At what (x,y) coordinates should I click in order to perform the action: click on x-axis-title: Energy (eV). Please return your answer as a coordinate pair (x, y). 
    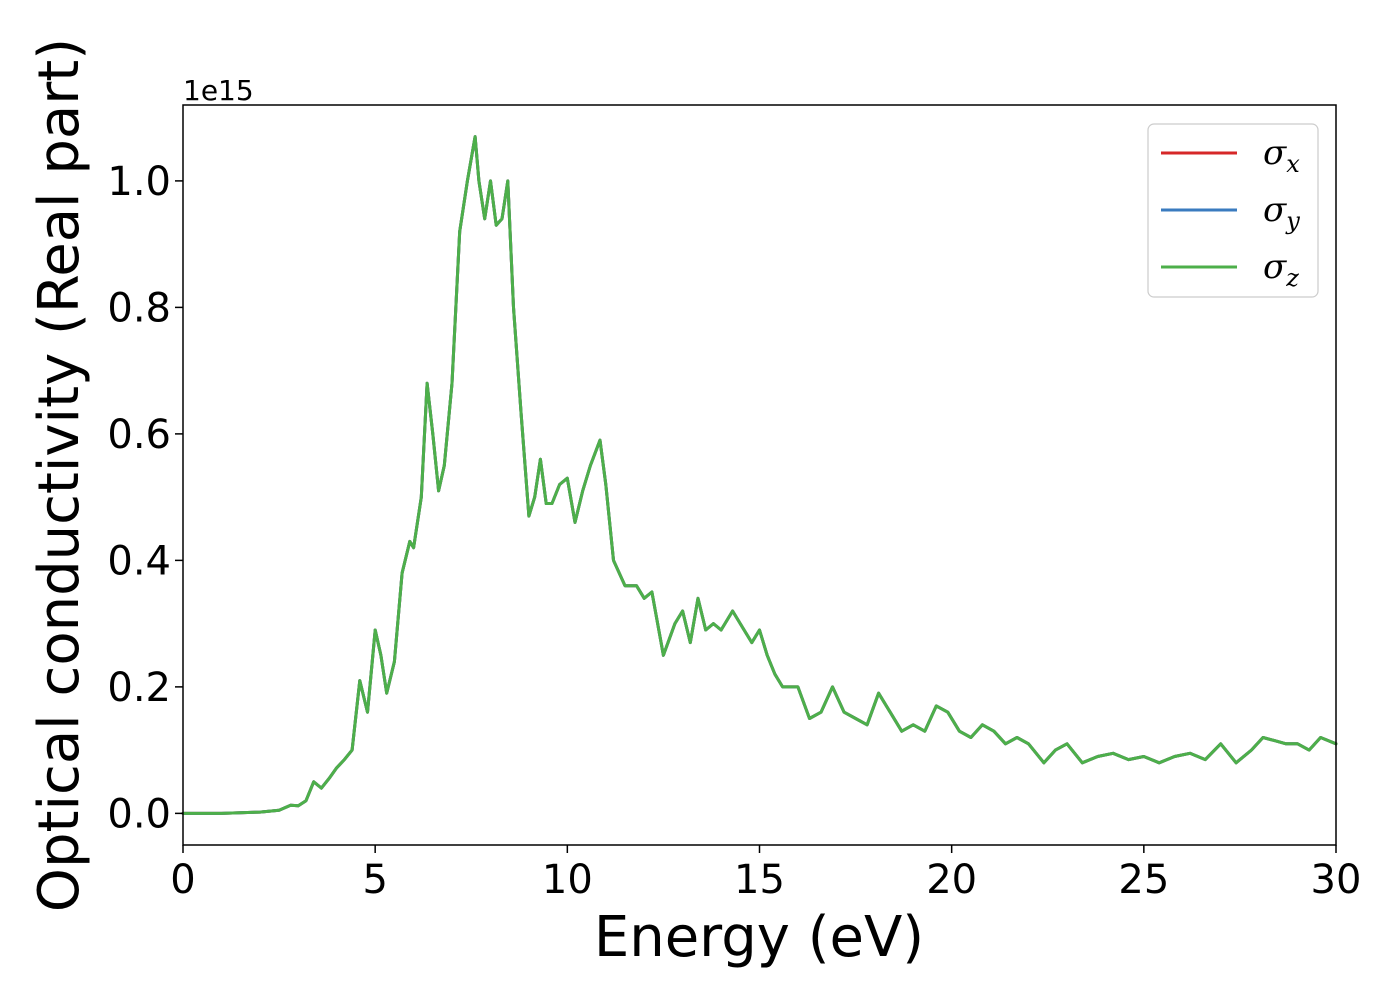
    Looking at the image, I should click on (759, 937).